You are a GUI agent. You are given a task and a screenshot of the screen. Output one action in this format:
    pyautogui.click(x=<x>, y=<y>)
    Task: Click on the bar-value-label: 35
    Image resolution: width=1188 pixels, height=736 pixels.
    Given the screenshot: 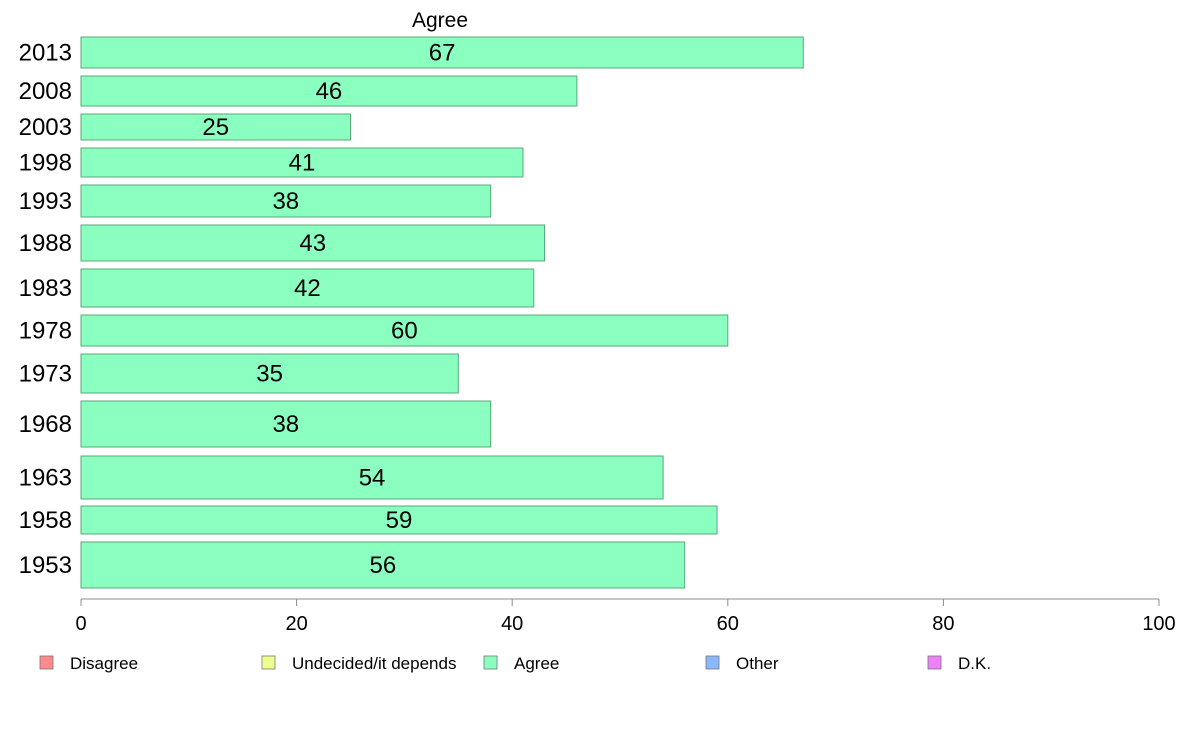 What is the action you would take?
    pyautogui.click(x=269, y=374)
    